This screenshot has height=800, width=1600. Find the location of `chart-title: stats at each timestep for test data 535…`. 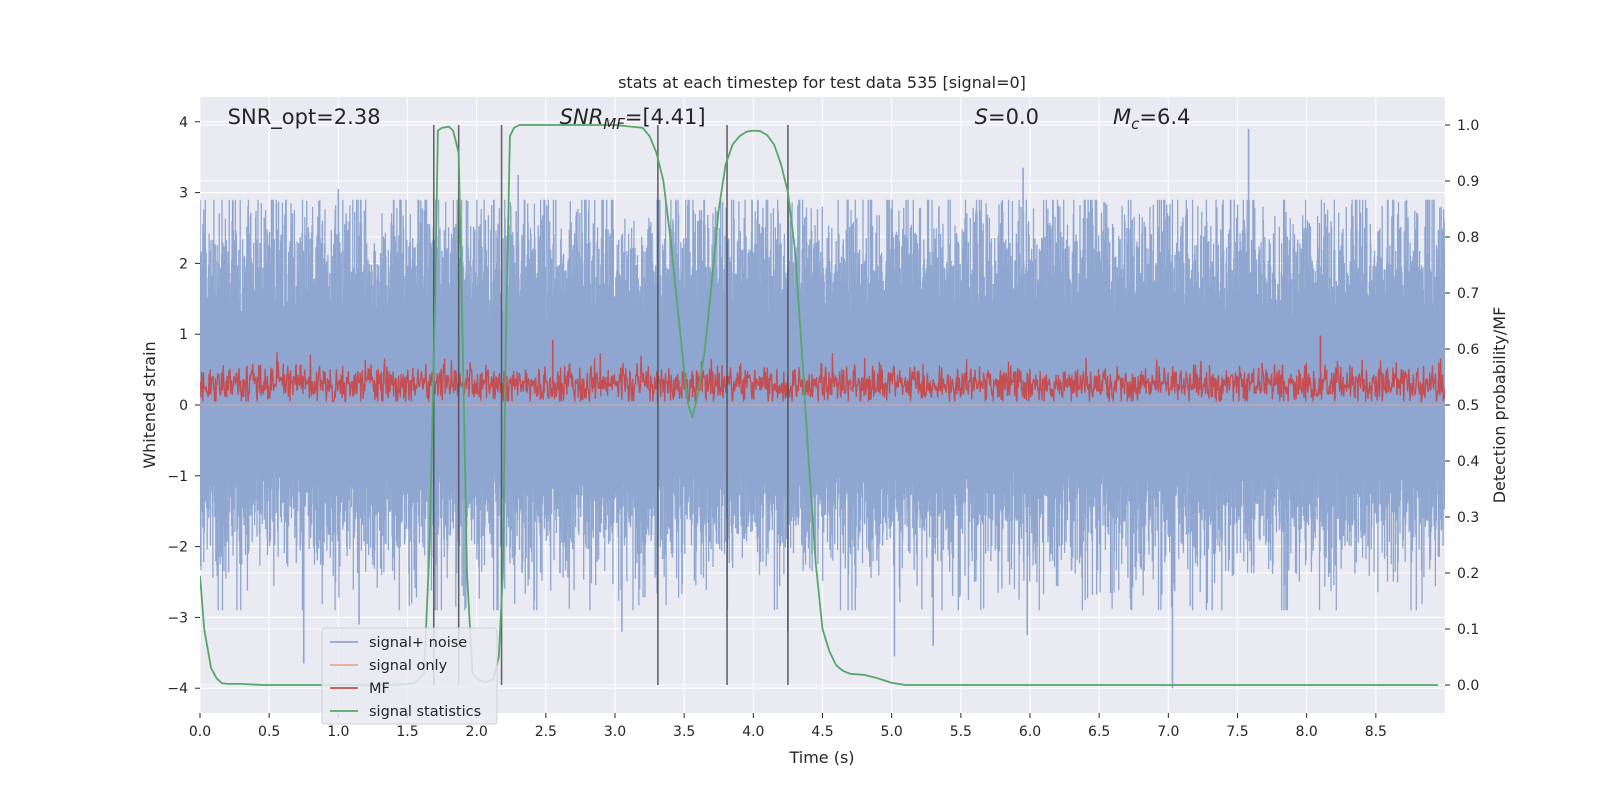

chart-title: stats at each timestep for test data 535… is located at coordinates (822, 82).